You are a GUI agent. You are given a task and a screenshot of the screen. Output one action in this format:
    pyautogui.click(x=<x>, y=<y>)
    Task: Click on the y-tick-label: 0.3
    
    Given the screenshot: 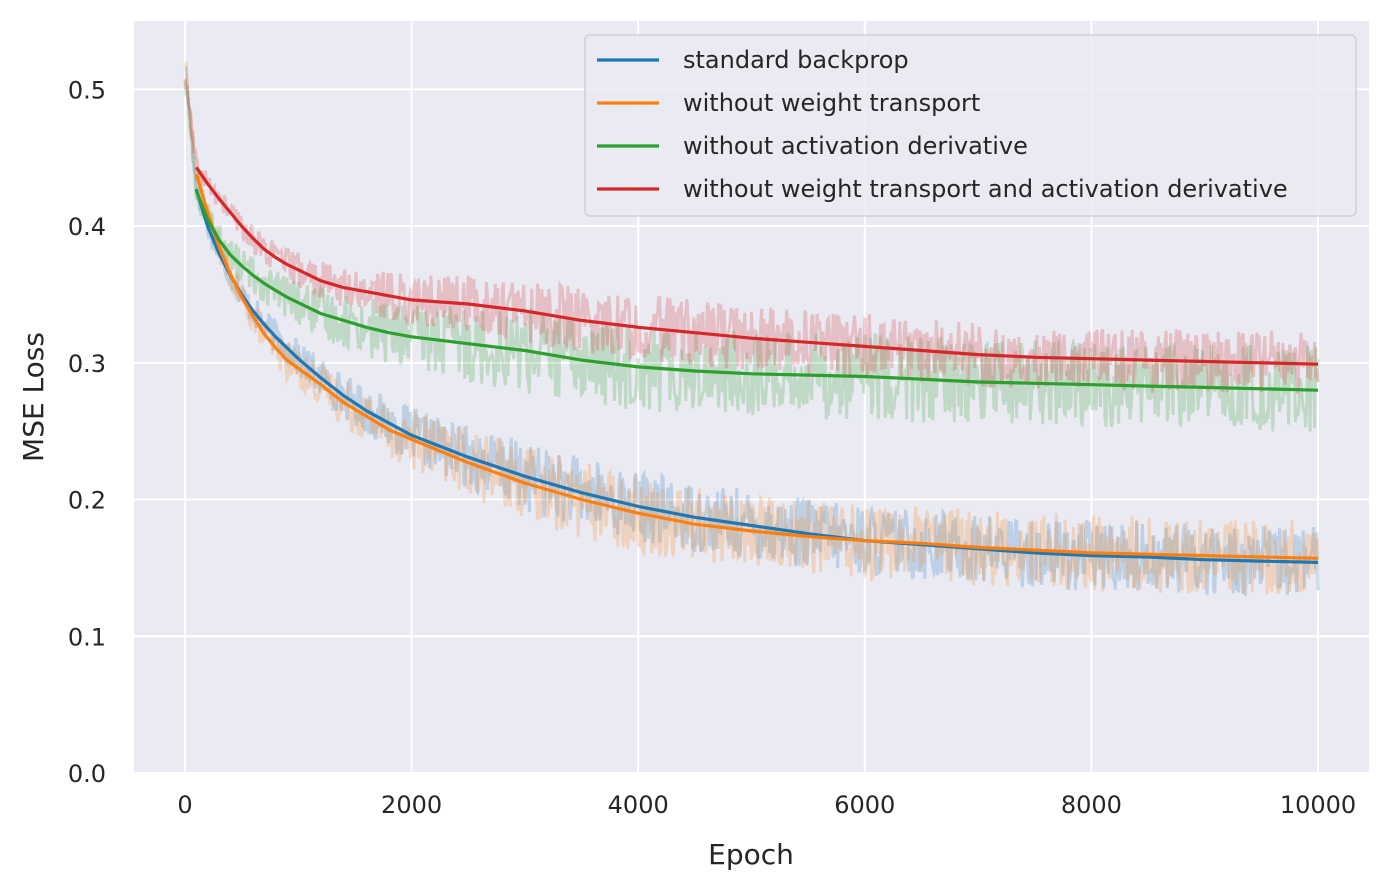 What is the action you would take?
    pyautogui.click(x=87, y=364)
    